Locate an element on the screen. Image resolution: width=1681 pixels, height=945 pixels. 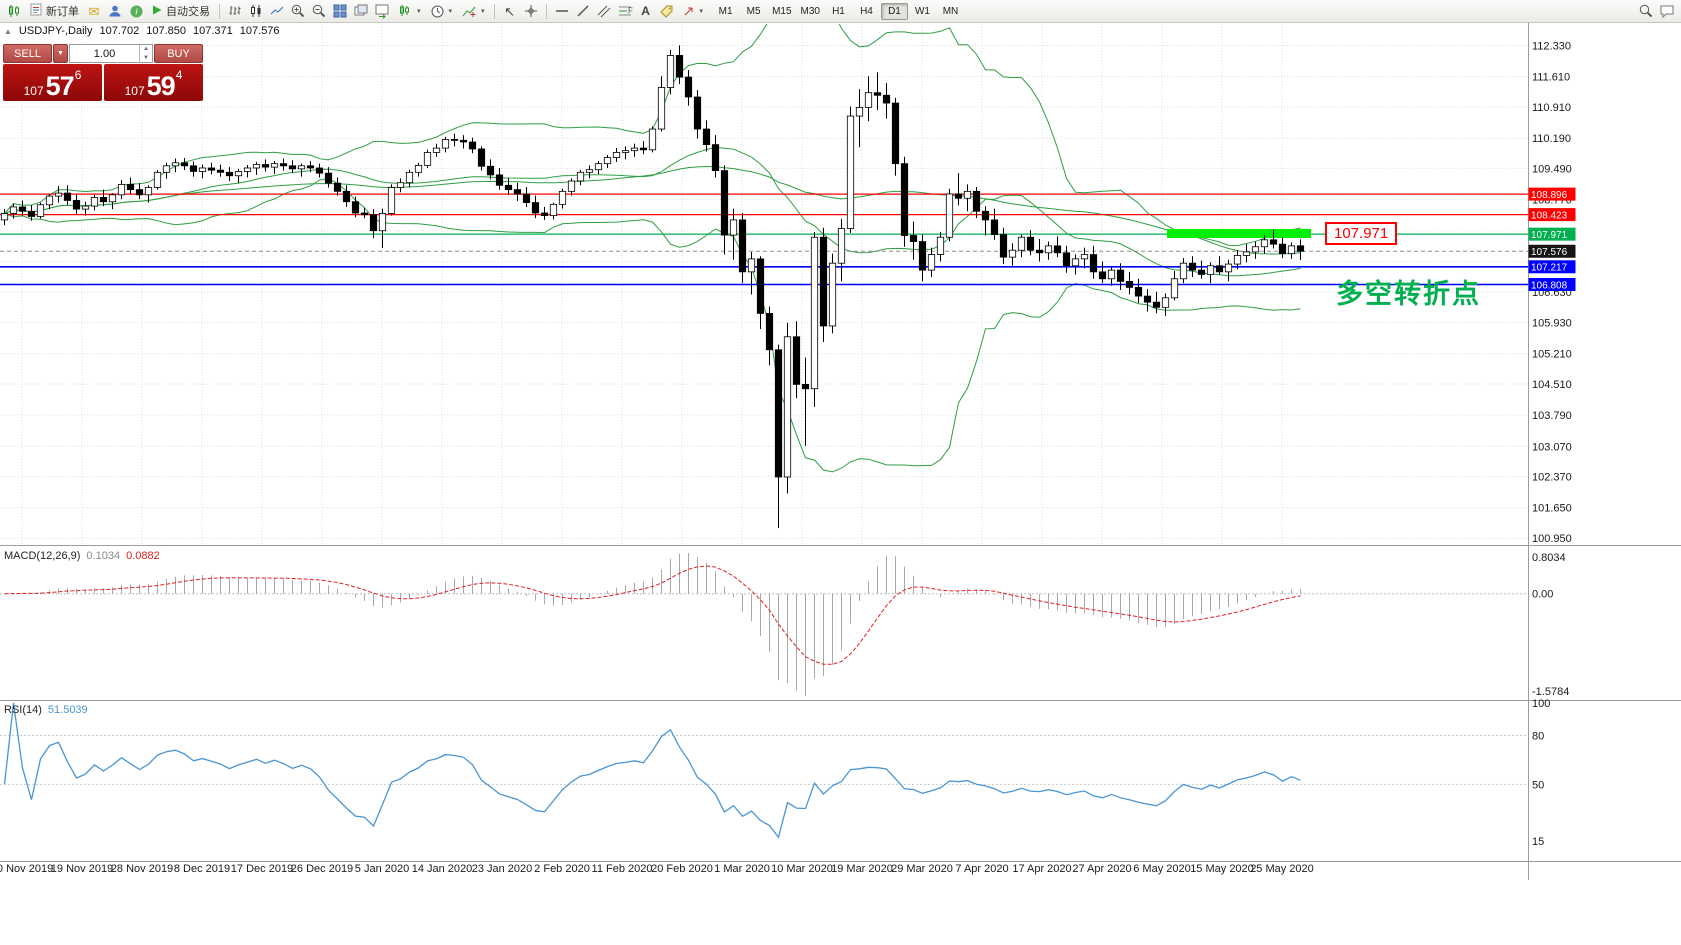
new-order-icon is located at coordinates (36, 11).